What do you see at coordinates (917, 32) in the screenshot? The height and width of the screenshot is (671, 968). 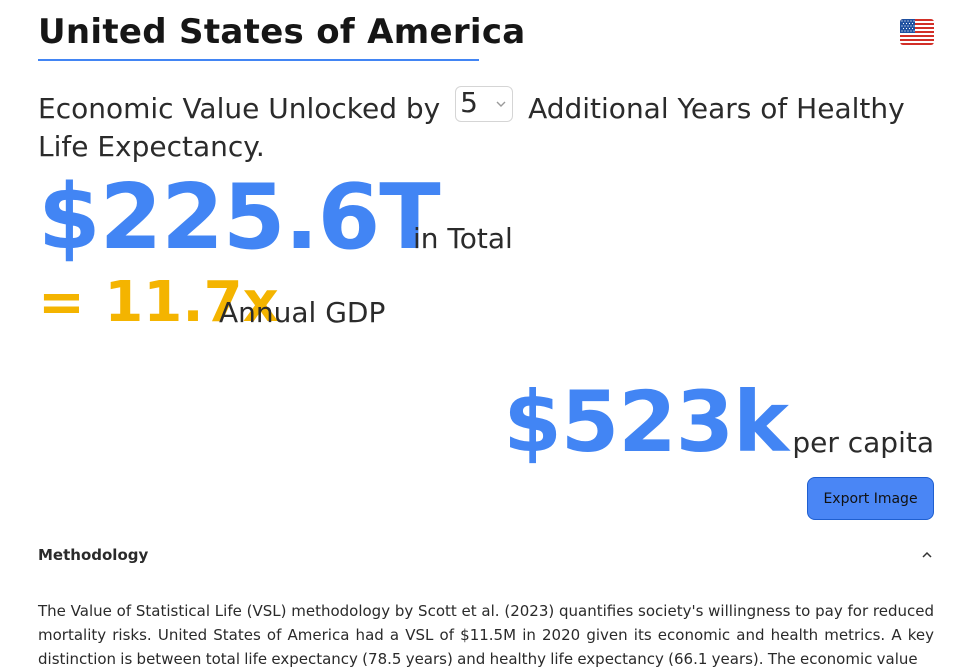 I see `us-flag-icon` at bounding box center [917, 32].